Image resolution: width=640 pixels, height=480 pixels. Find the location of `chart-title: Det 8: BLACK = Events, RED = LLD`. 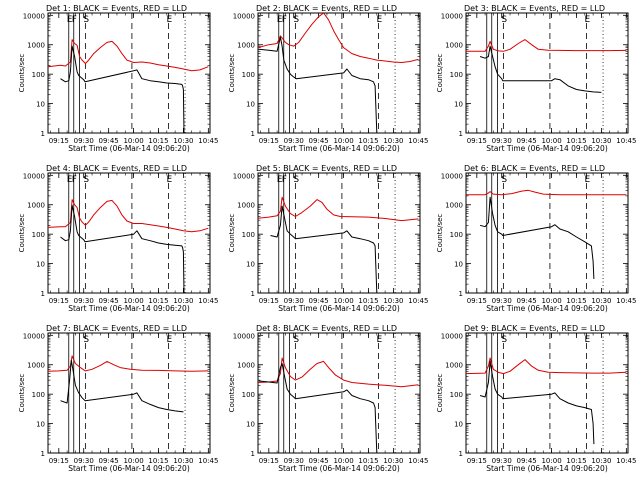

chart-title: Det 8: BLACK = Events, RED = LLD is located at coordinates (326, 328).